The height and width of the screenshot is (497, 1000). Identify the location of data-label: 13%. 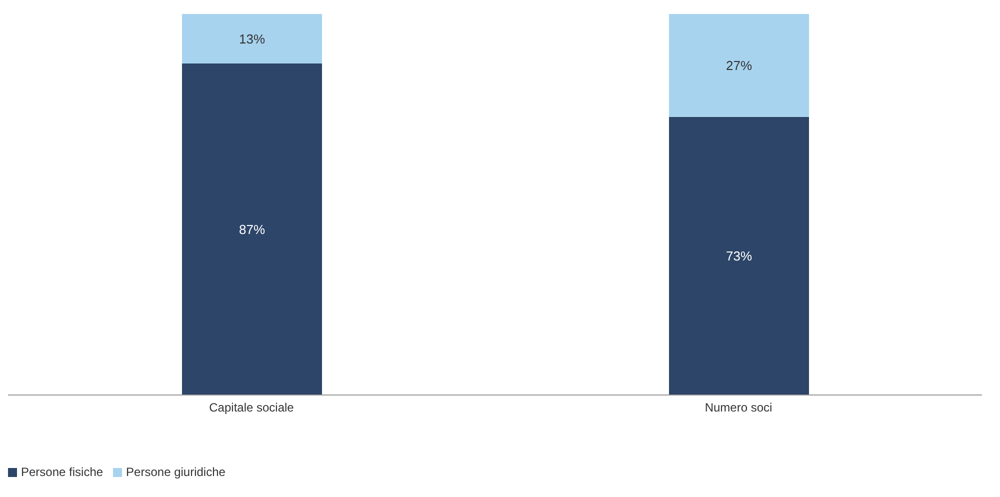
(252, 38).